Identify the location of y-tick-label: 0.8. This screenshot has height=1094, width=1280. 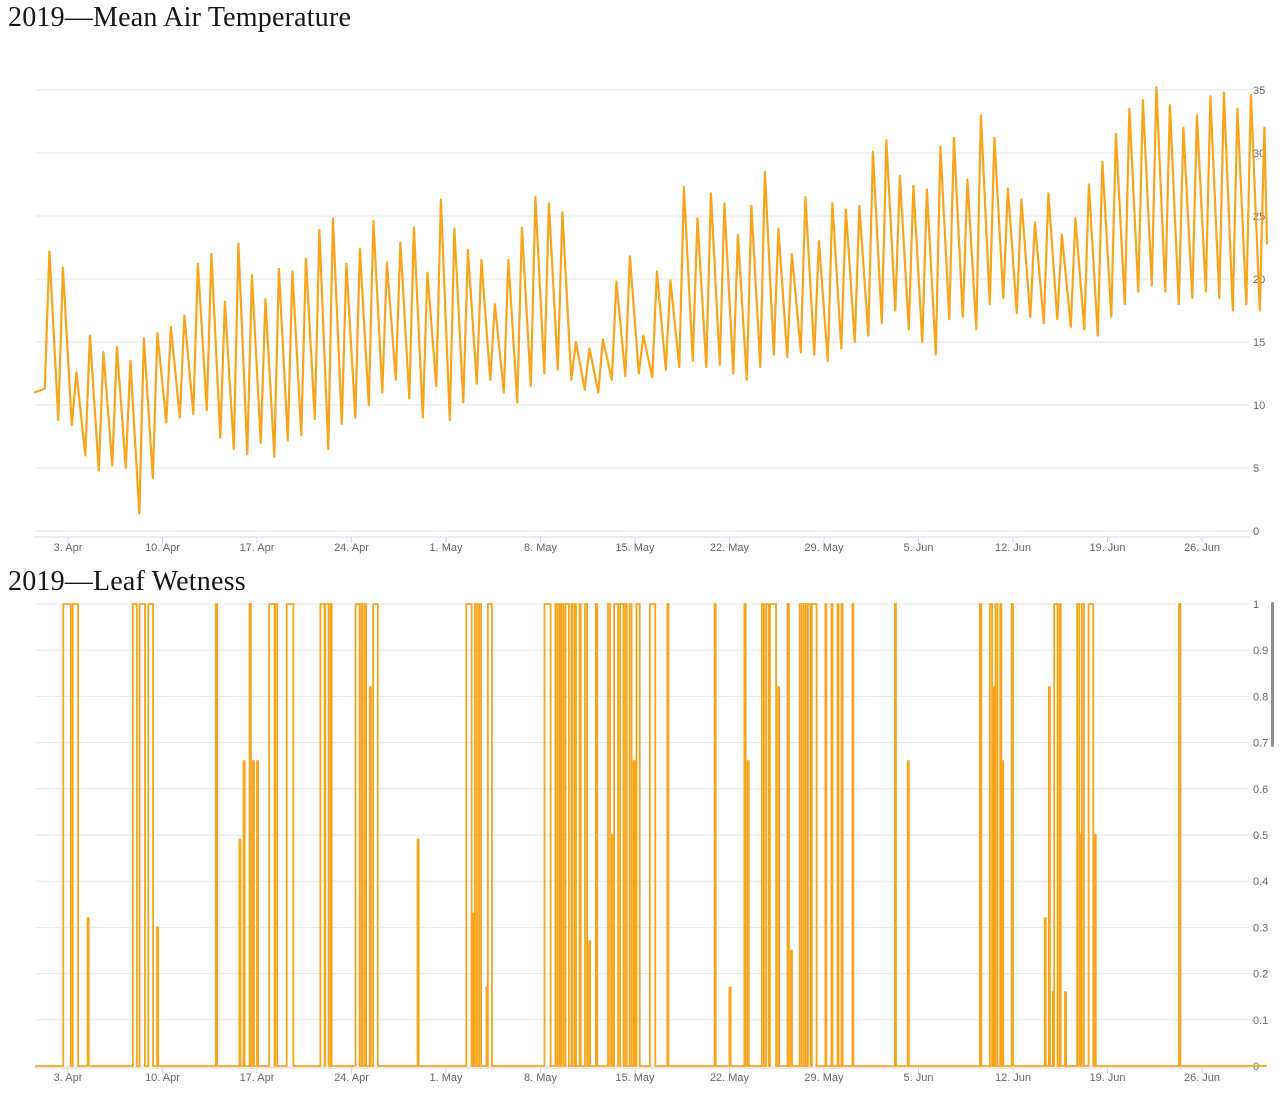
(1260, 697).